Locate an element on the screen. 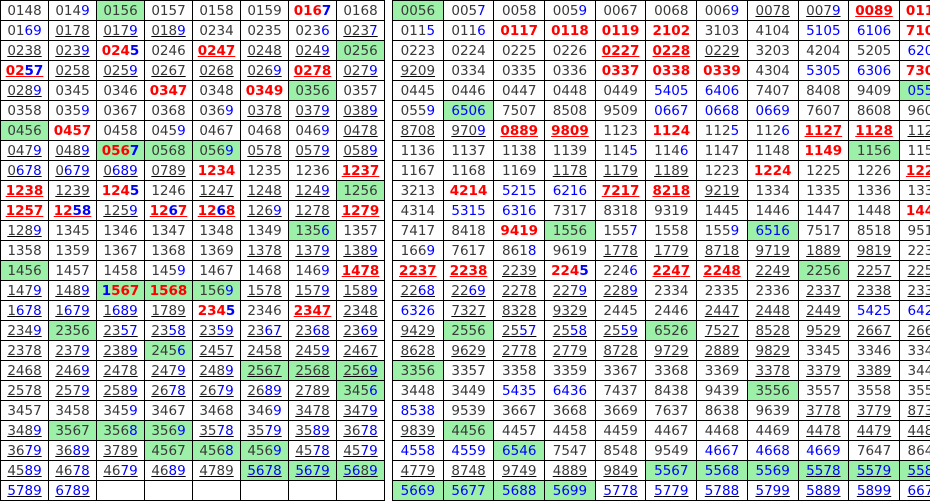 The height and width of the screenshot is (503, 930). number-cell: 1234 is located at coordinates (216, 170).